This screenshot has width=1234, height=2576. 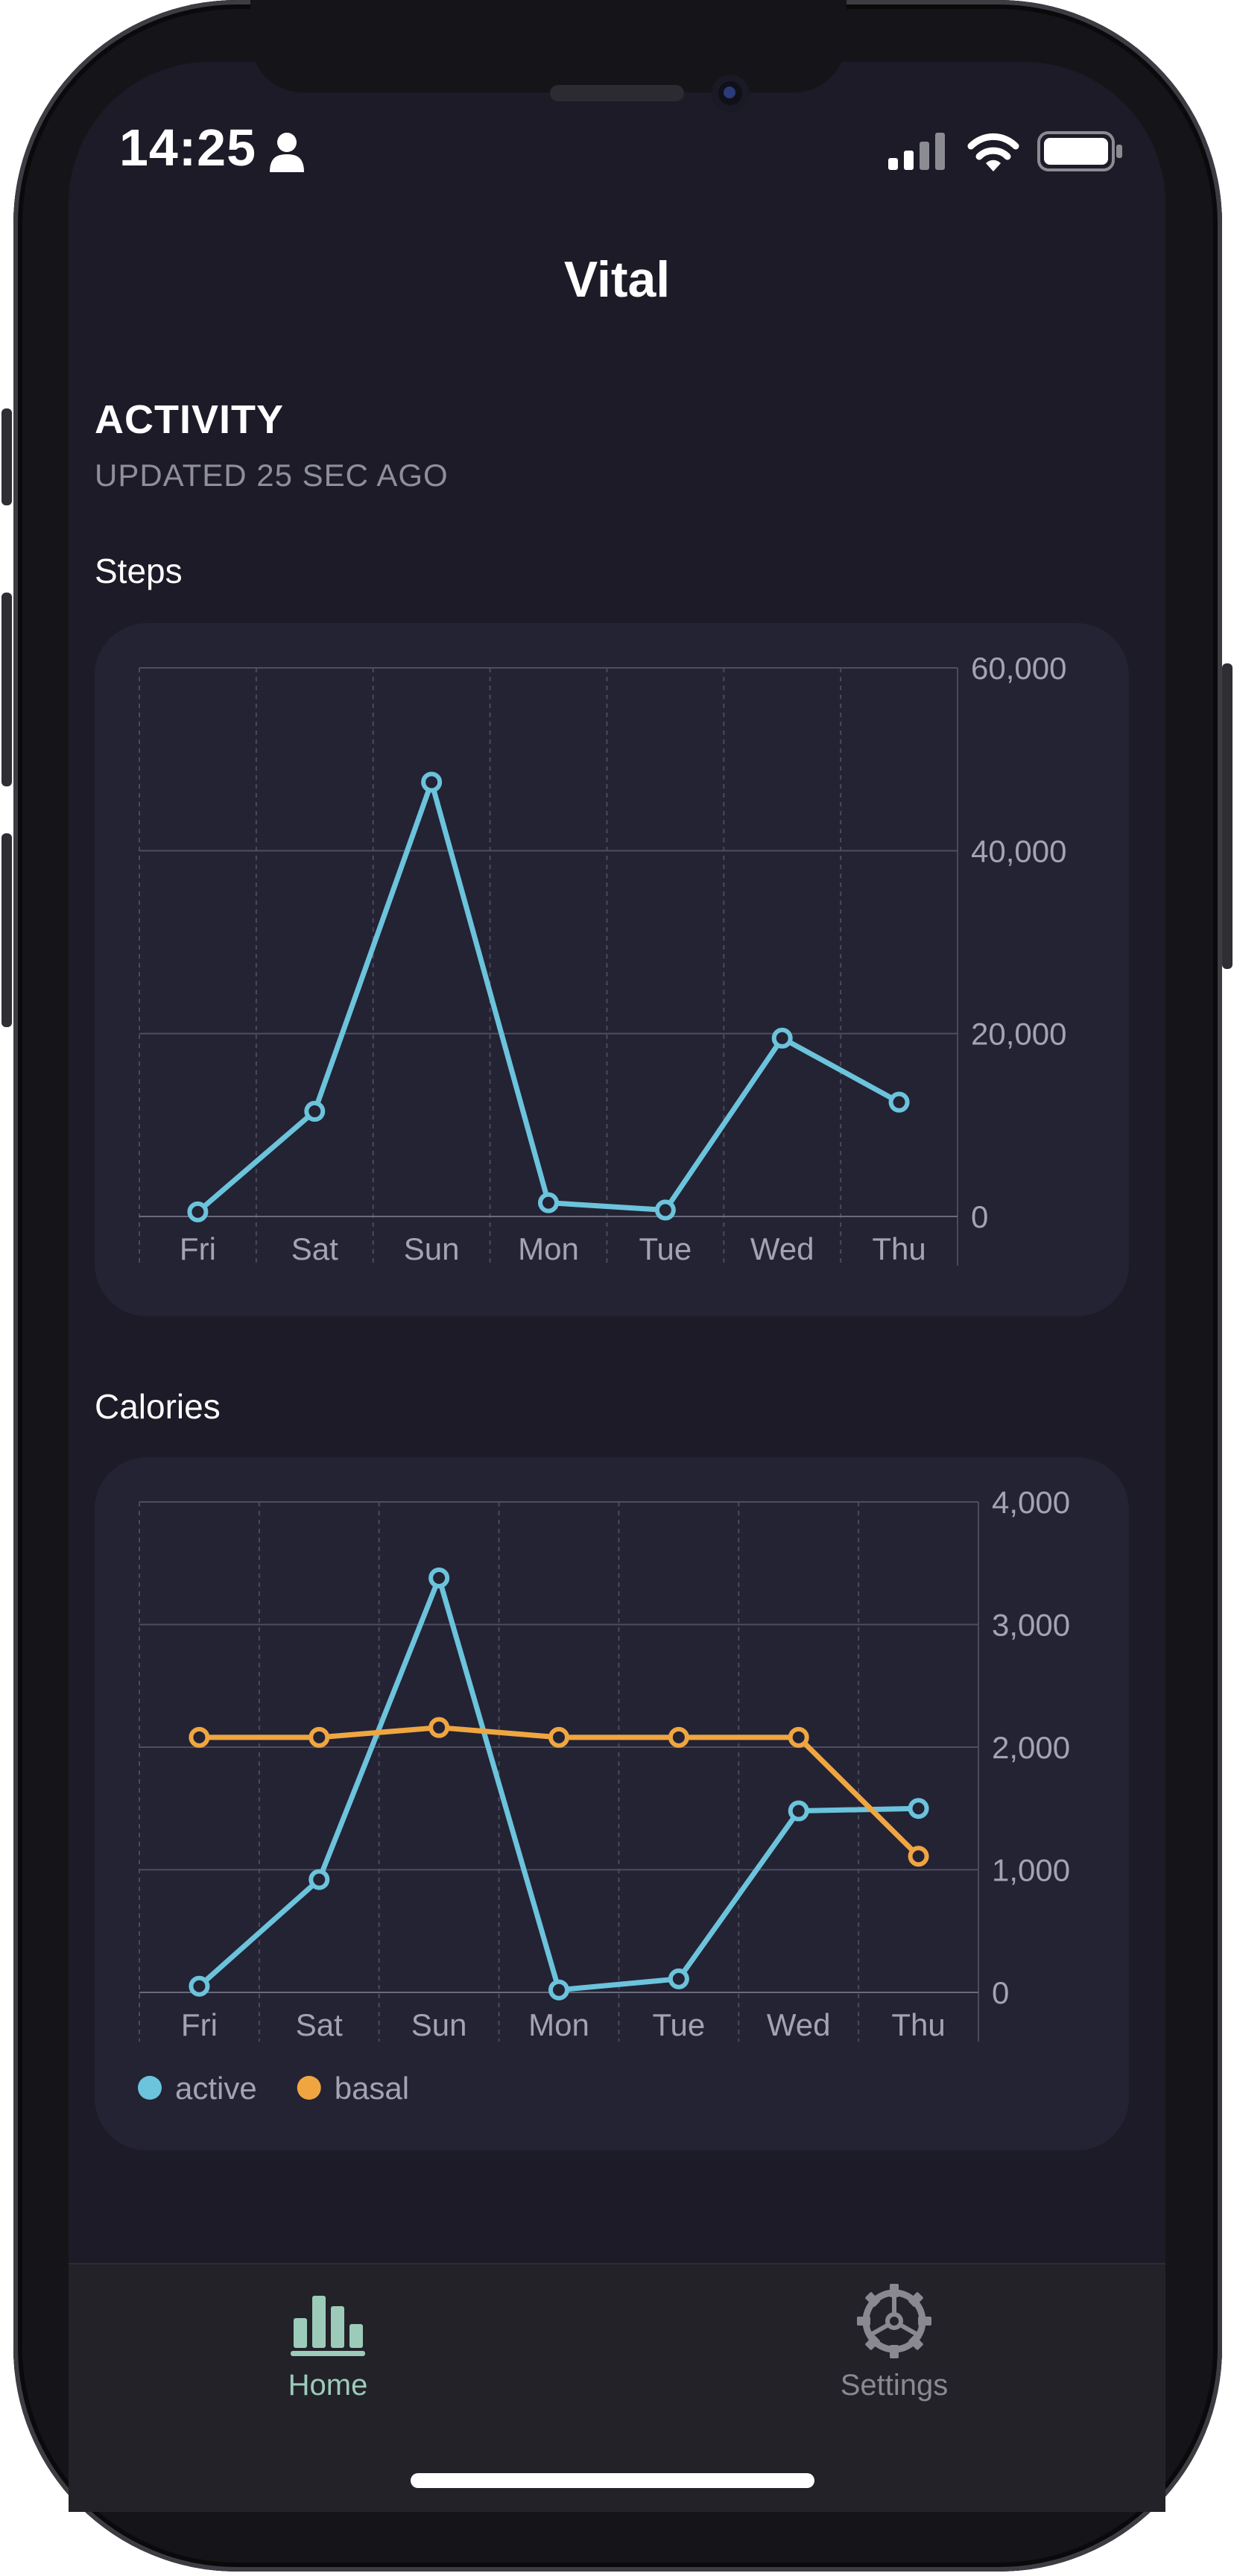 What do you see at coordinates (328, 2386) in the screenshot?
I see `tab-home-label: Home` at bounding box center [328, 2386].